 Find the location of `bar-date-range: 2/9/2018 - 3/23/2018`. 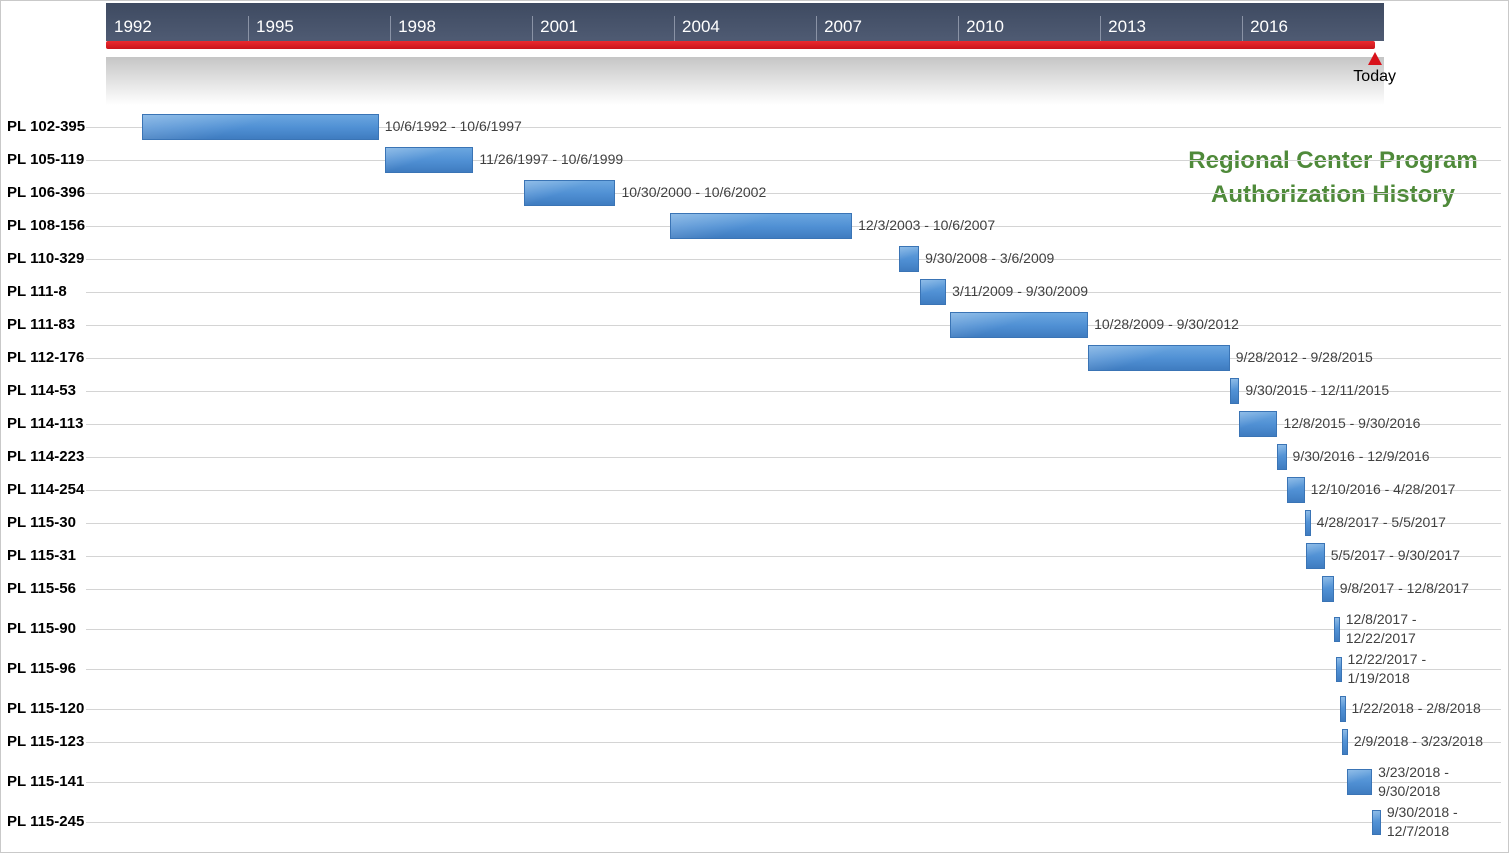

bar-date-range: 2/9/2018 - 3/23/2018 is located at coordinates (1418, 741).